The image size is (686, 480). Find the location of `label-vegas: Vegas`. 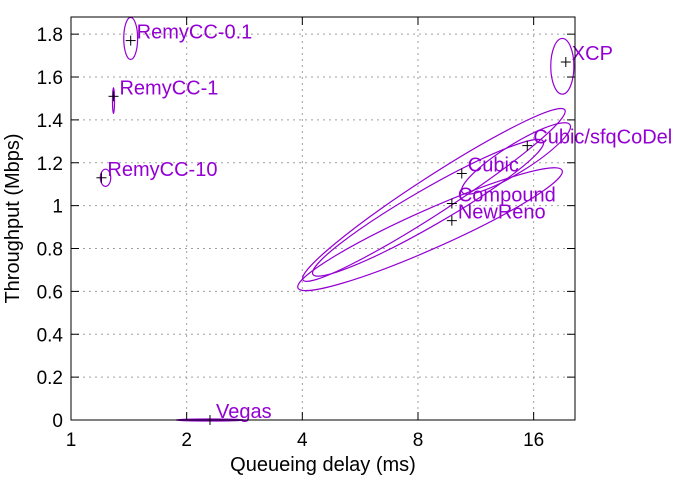

label-vegas: Vegas is located at coordinates (244, 412).